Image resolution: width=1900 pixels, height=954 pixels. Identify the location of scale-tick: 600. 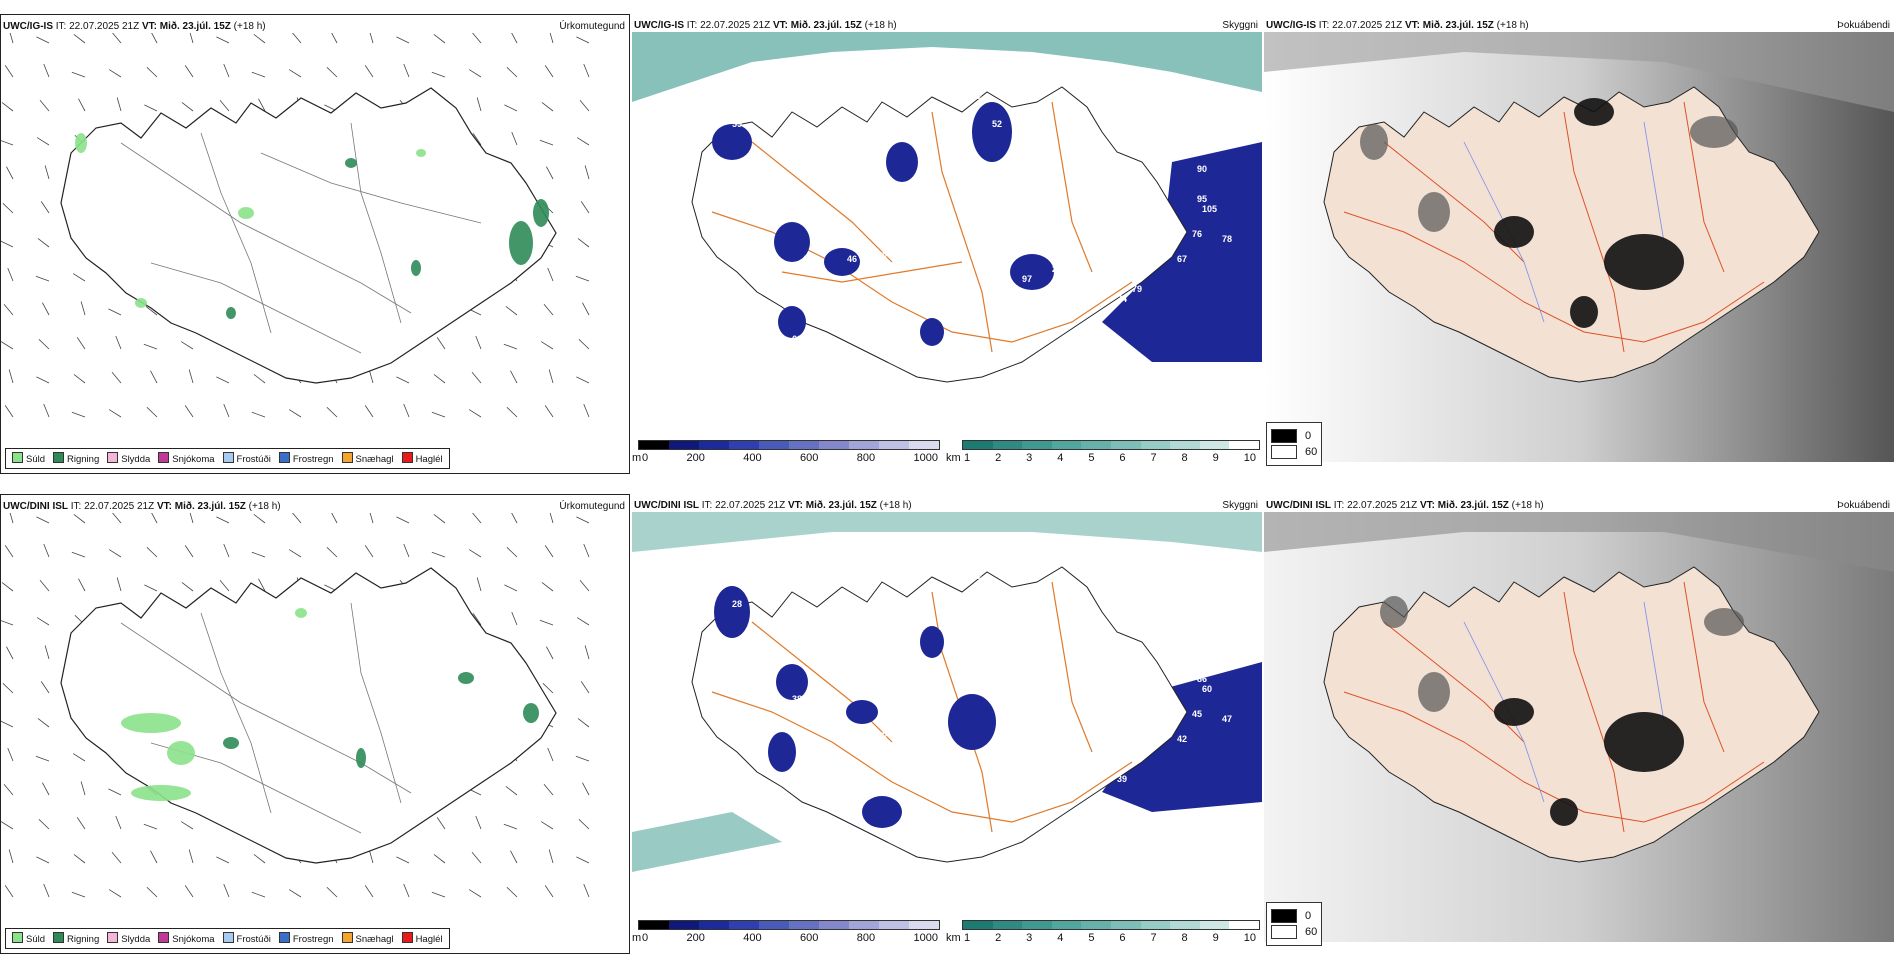
(809, 938).